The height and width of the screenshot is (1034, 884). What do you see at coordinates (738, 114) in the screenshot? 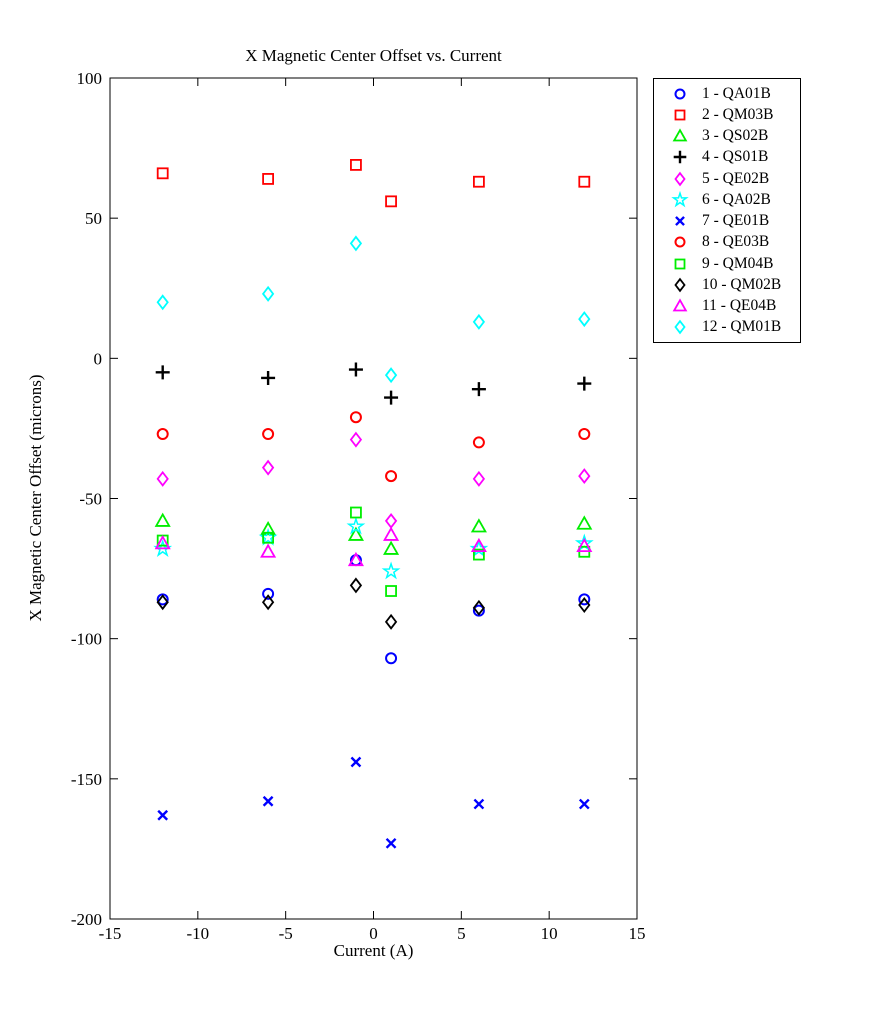
I see `legend-label: 2 - QM03B` at bounding box center [738, 114].